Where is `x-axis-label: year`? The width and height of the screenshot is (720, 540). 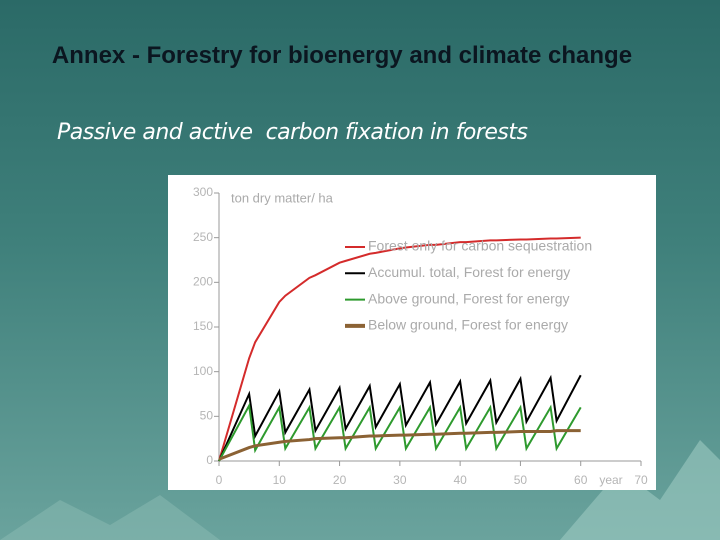 x-axis-label: year is located at coordinates (610, 480).